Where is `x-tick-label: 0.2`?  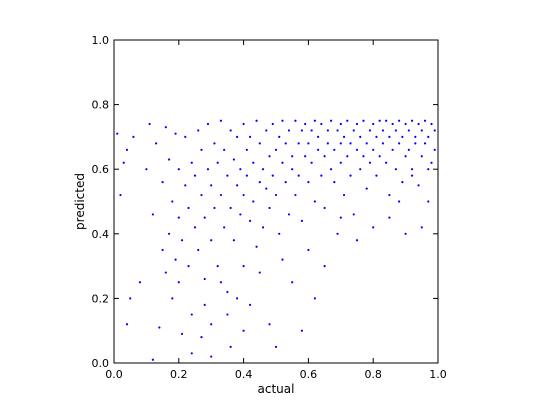 x-tick-label: 0.2 is located at coordinates (179, 374).